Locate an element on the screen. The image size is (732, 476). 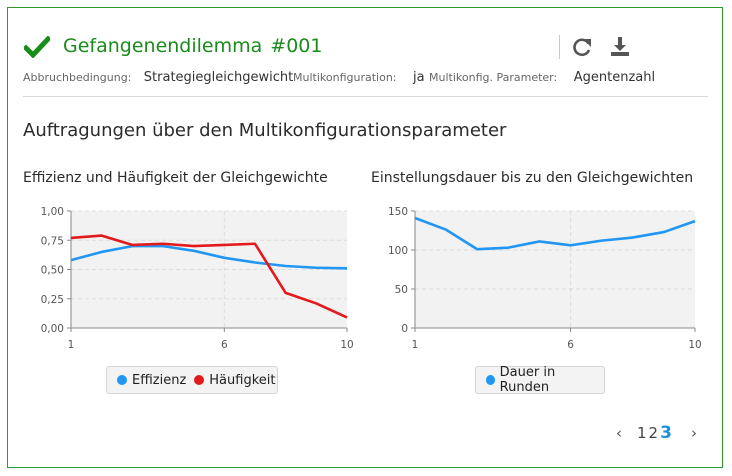
legend-label: Dauer in Runden is located at coordinates (527, 380).